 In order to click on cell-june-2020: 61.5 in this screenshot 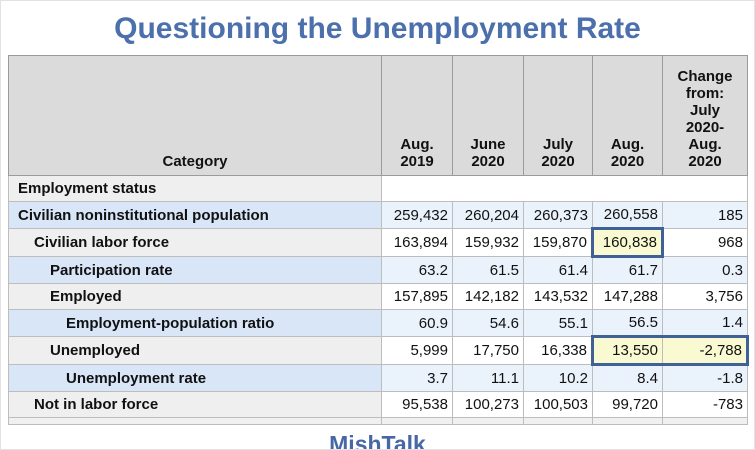, I will do `click(488, 270)`.